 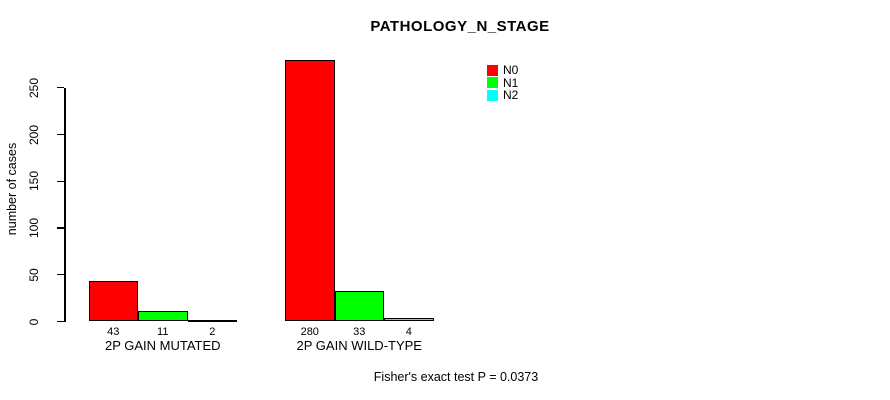 I want to click on legend-item-n1: N1, so click(x=502, y=83).